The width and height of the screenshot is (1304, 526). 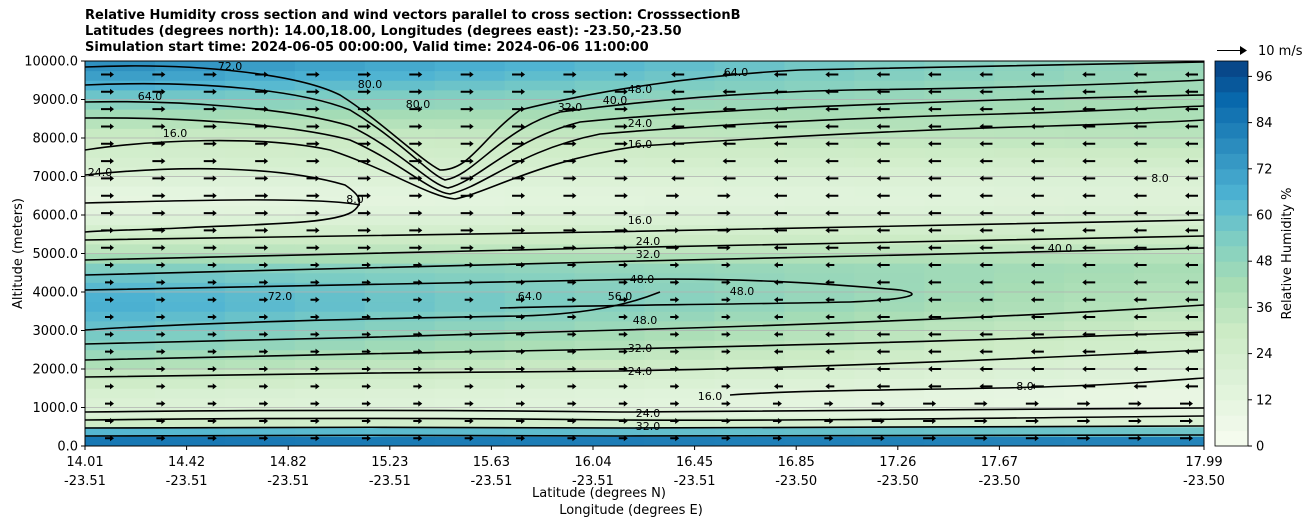 I want to click on colorbar-tick-label: 84, so click(x=1264, y=123).